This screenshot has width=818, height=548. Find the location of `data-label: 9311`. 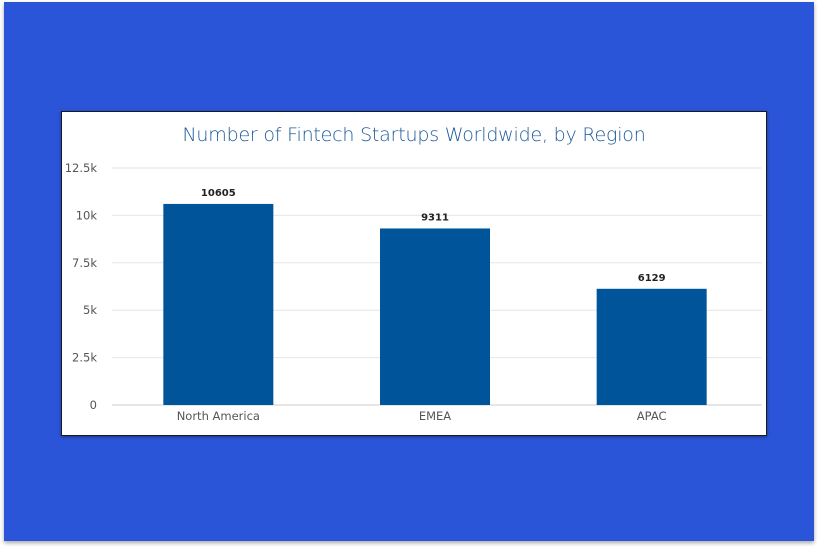

data-label: 9311 is located at coordinates (435, 217).